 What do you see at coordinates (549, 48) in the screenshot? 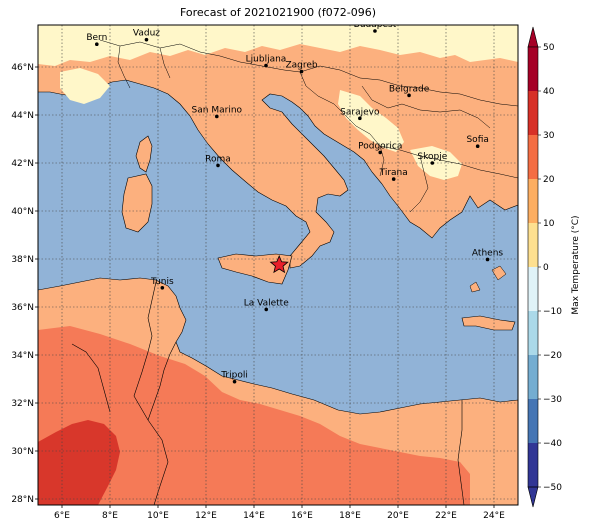
I see `colorbar-tick-label: 50` at bounding box center [549, 48].